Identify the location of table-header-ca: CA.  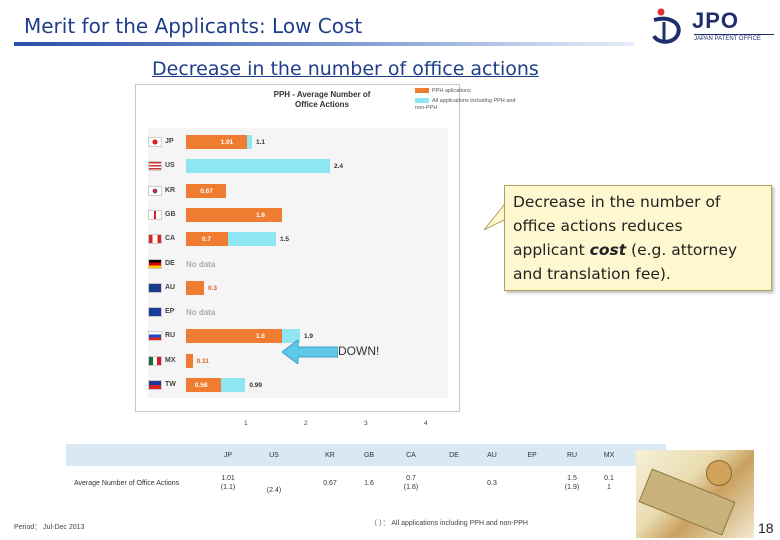
(411, 455).